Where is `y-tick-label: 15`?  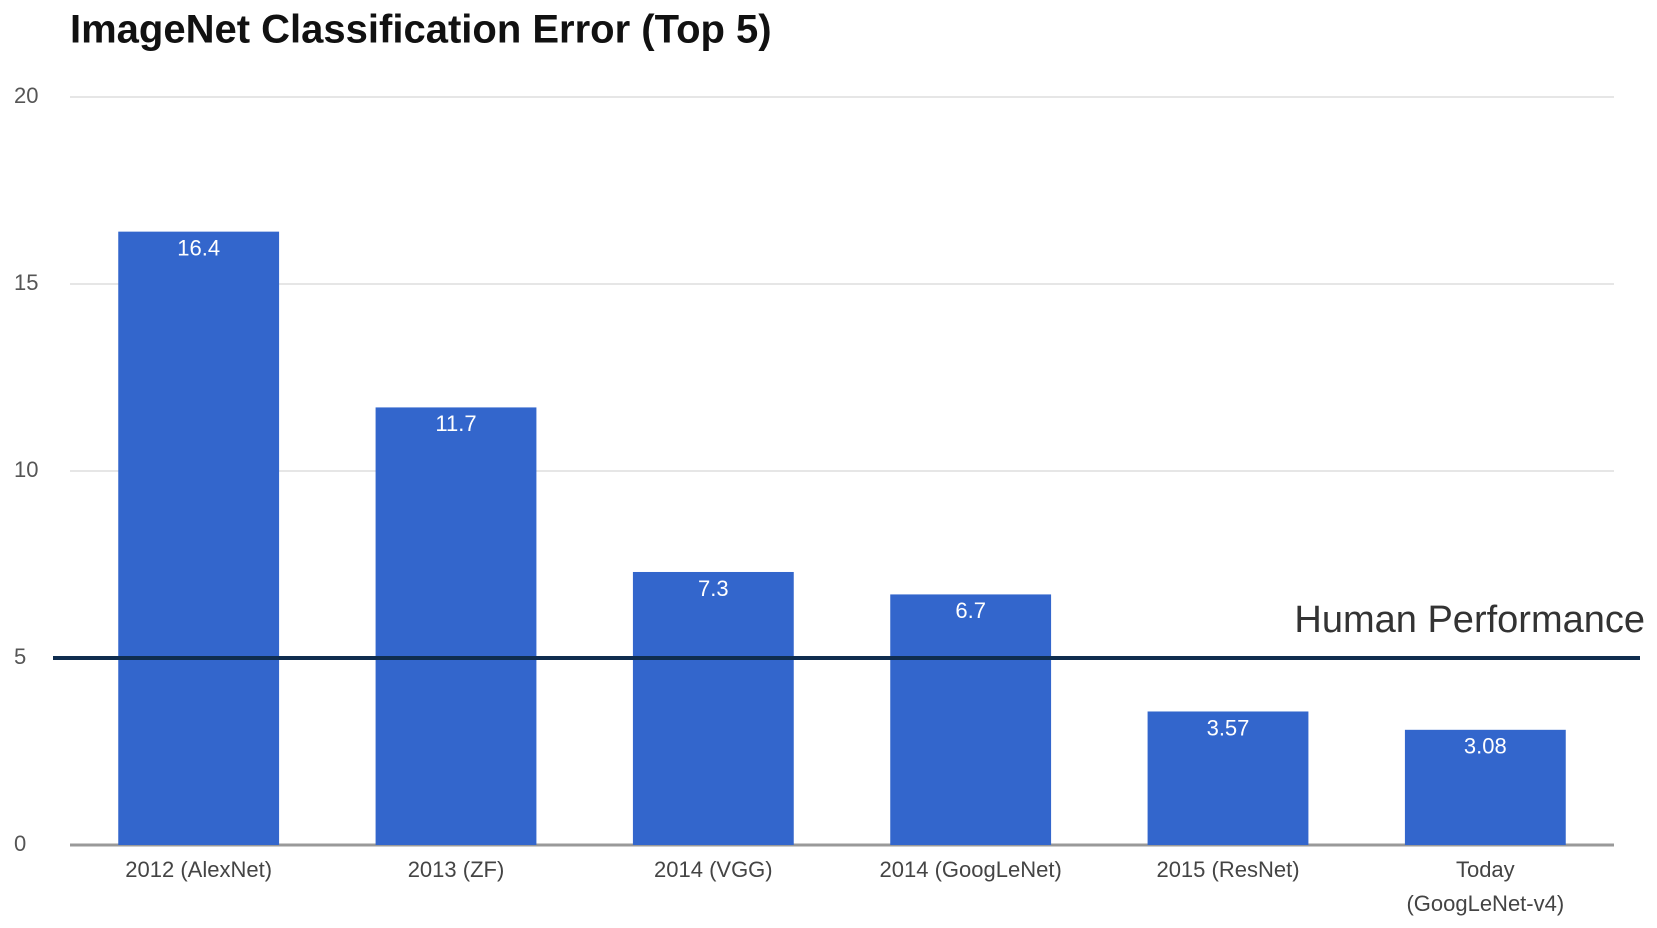
y-tick-label: 15 is located at coordinates (26, 282).